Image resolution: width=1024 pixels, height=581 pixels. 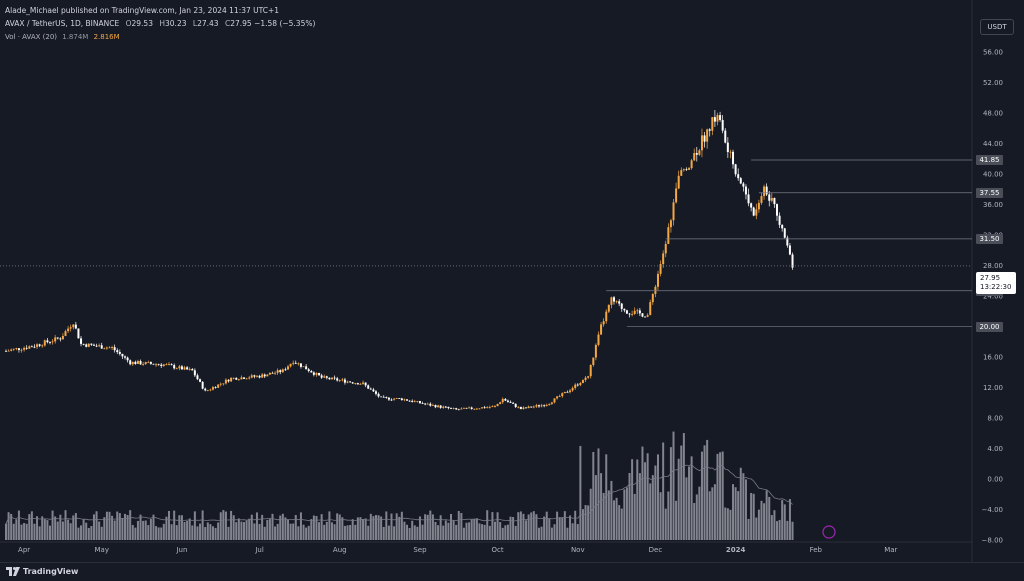 I want to click on last-price-label: 27.95 13:22:30, so click(x=996, y=283).